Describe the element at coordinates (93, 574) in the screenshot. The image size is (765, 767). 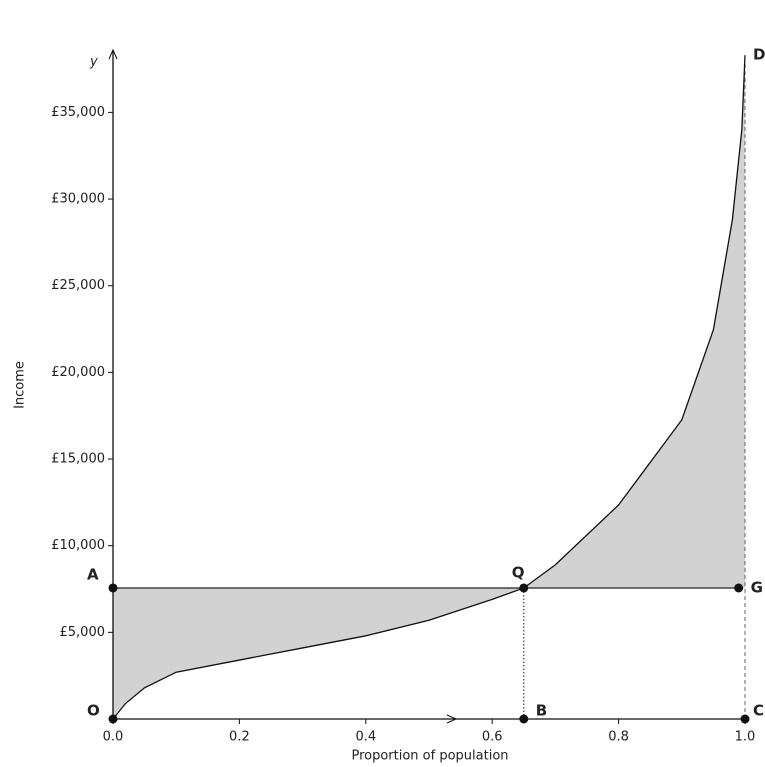
I see `point-label: A` at that location.